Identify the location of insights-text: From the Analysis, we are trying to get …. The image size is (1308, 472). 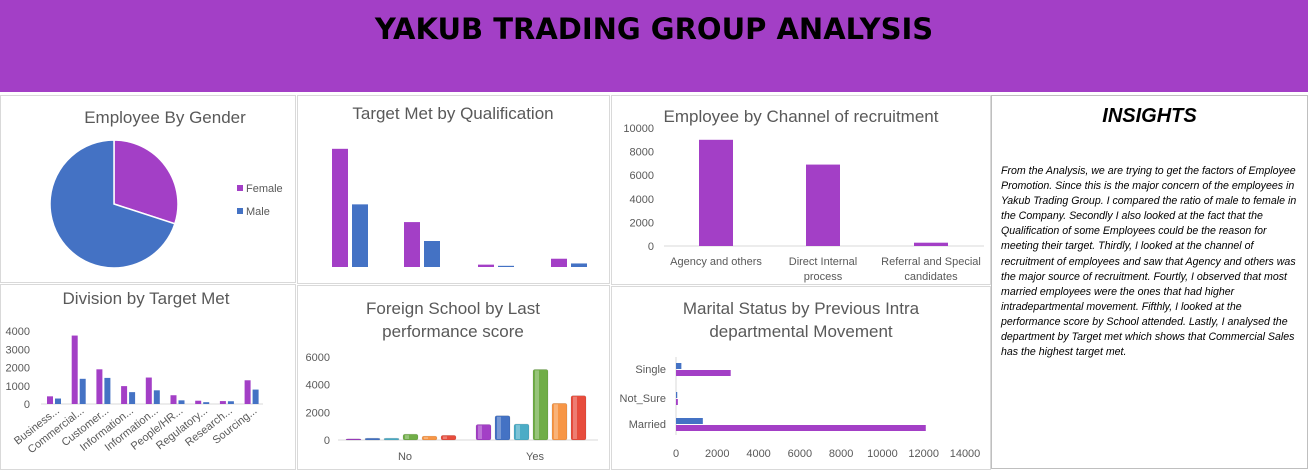
(1149, 262).